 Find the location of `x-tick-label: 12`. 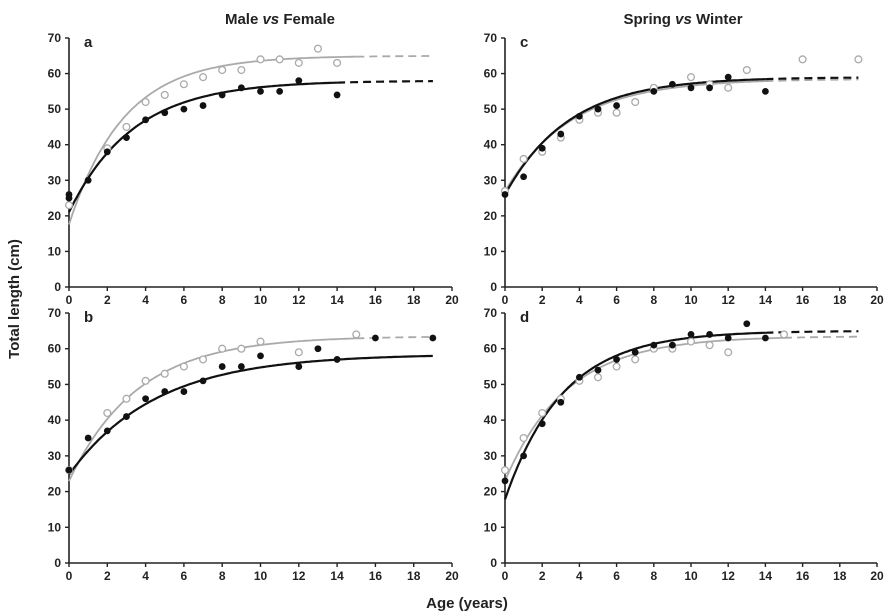

x-tick-label: 12 is located at coordinates (729, 300).